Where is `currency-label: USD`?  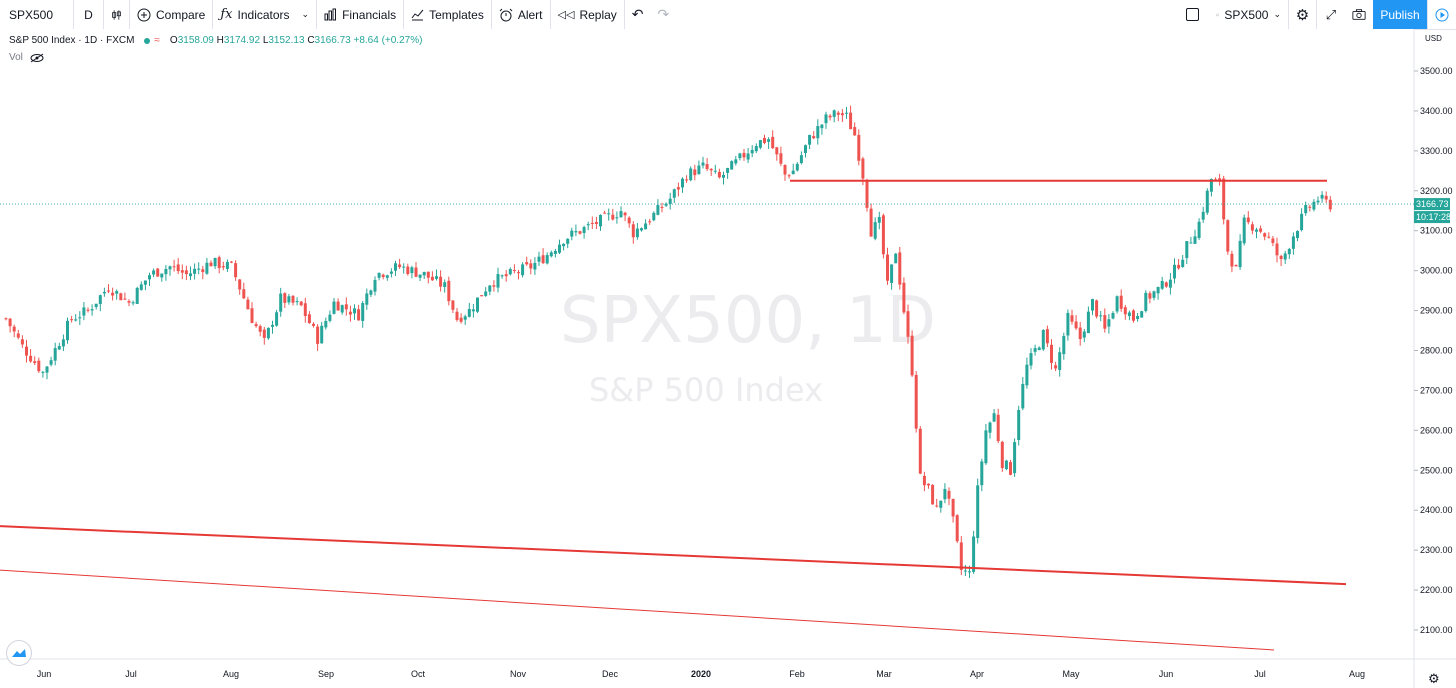
currency-label: USD is located at coordinates (1433, 38).